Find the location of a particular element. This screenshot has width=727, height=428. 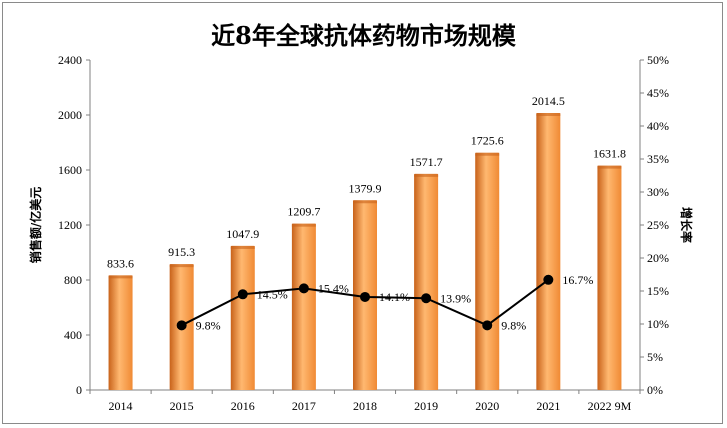

y2-tick-label: 25% is located at coordinates (658, 225).